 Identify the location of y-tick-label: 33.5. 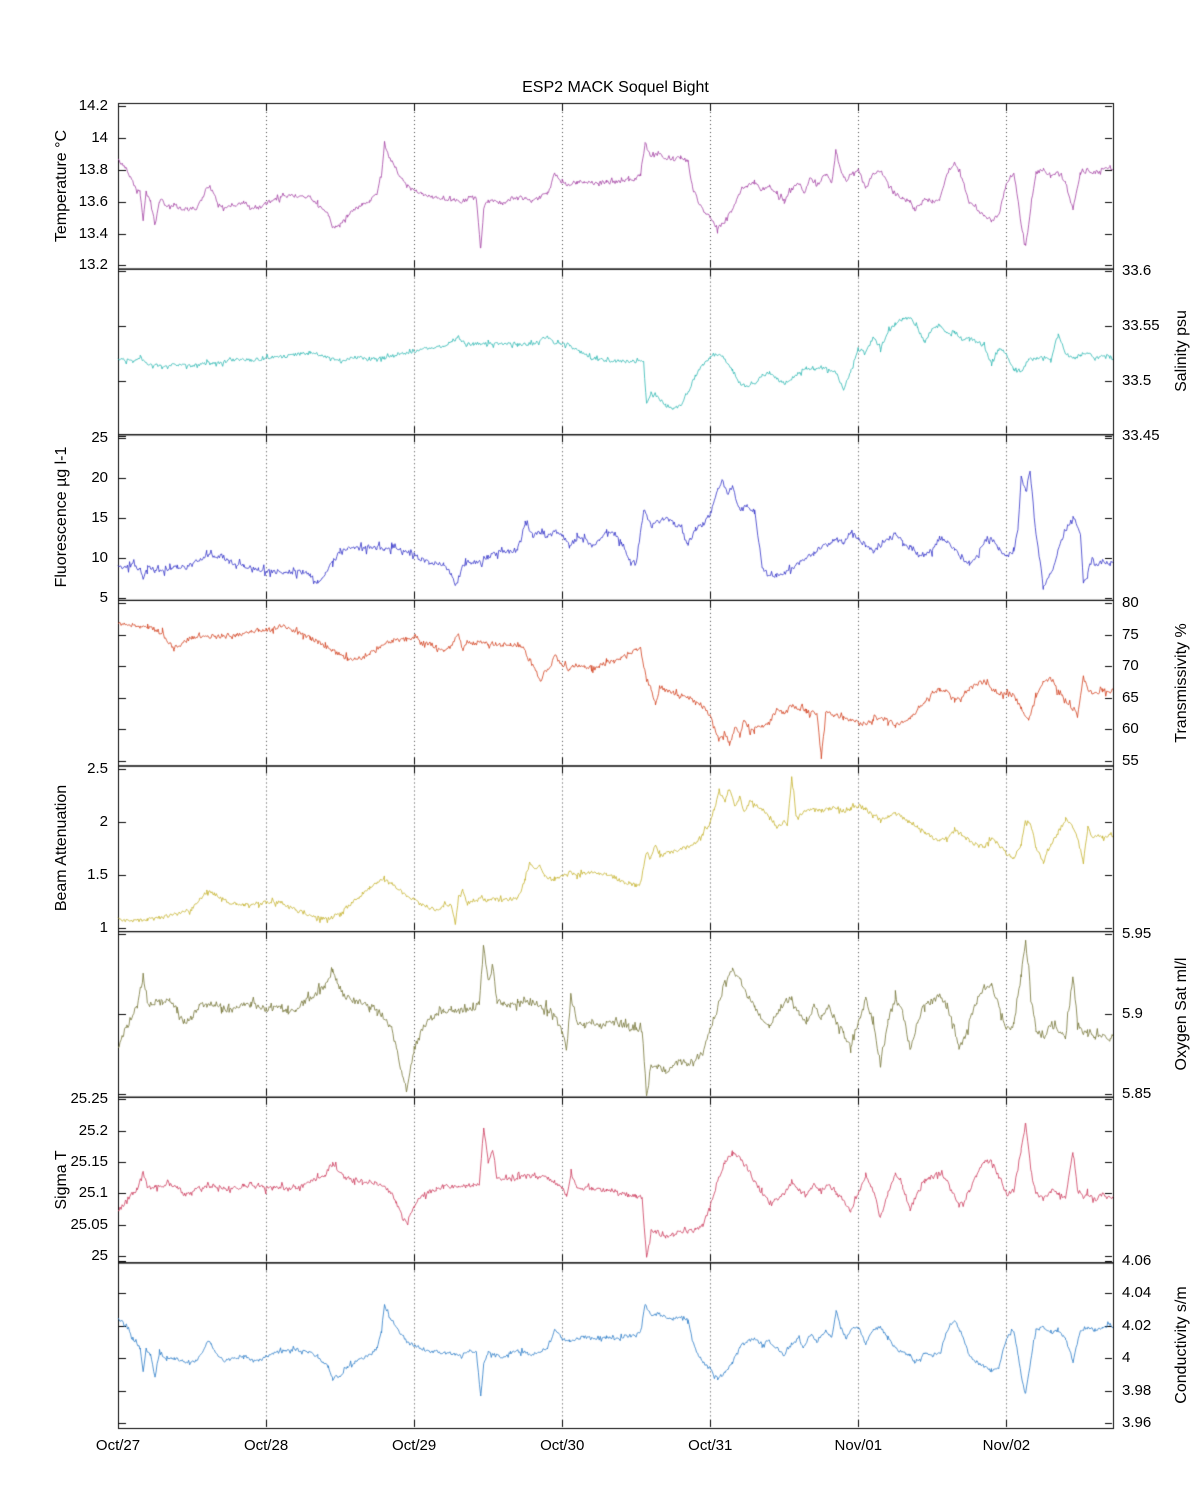
(1137, 381).